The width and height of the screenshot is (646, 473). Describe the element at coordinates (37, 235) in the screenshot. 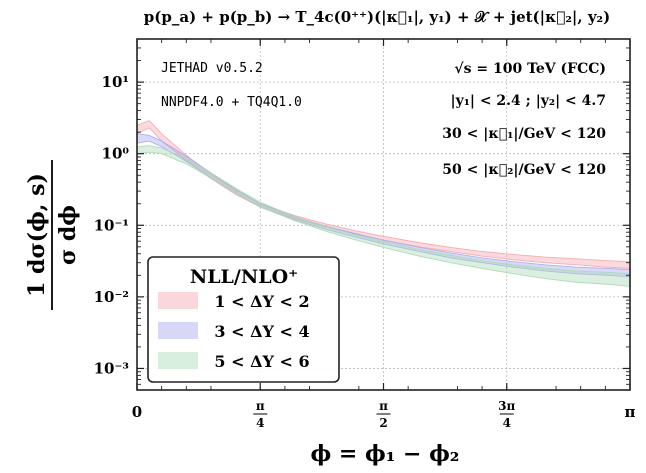

I see `y-axis-label-numerator: 1 dσ(ϕ, s)` at that location.